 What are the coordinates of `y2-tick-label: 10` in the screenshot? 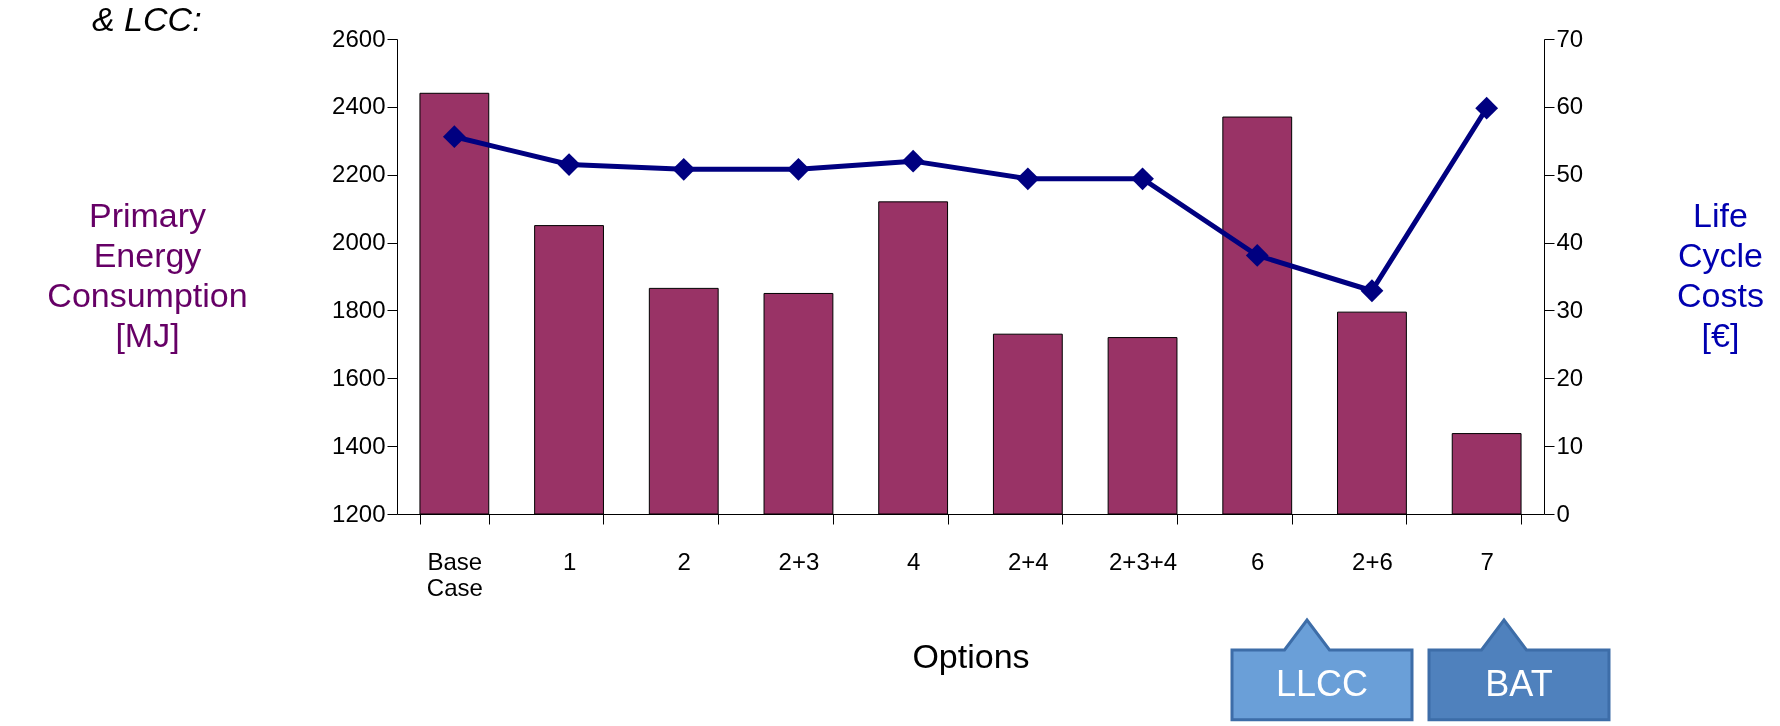 It's located at (1570, 445).